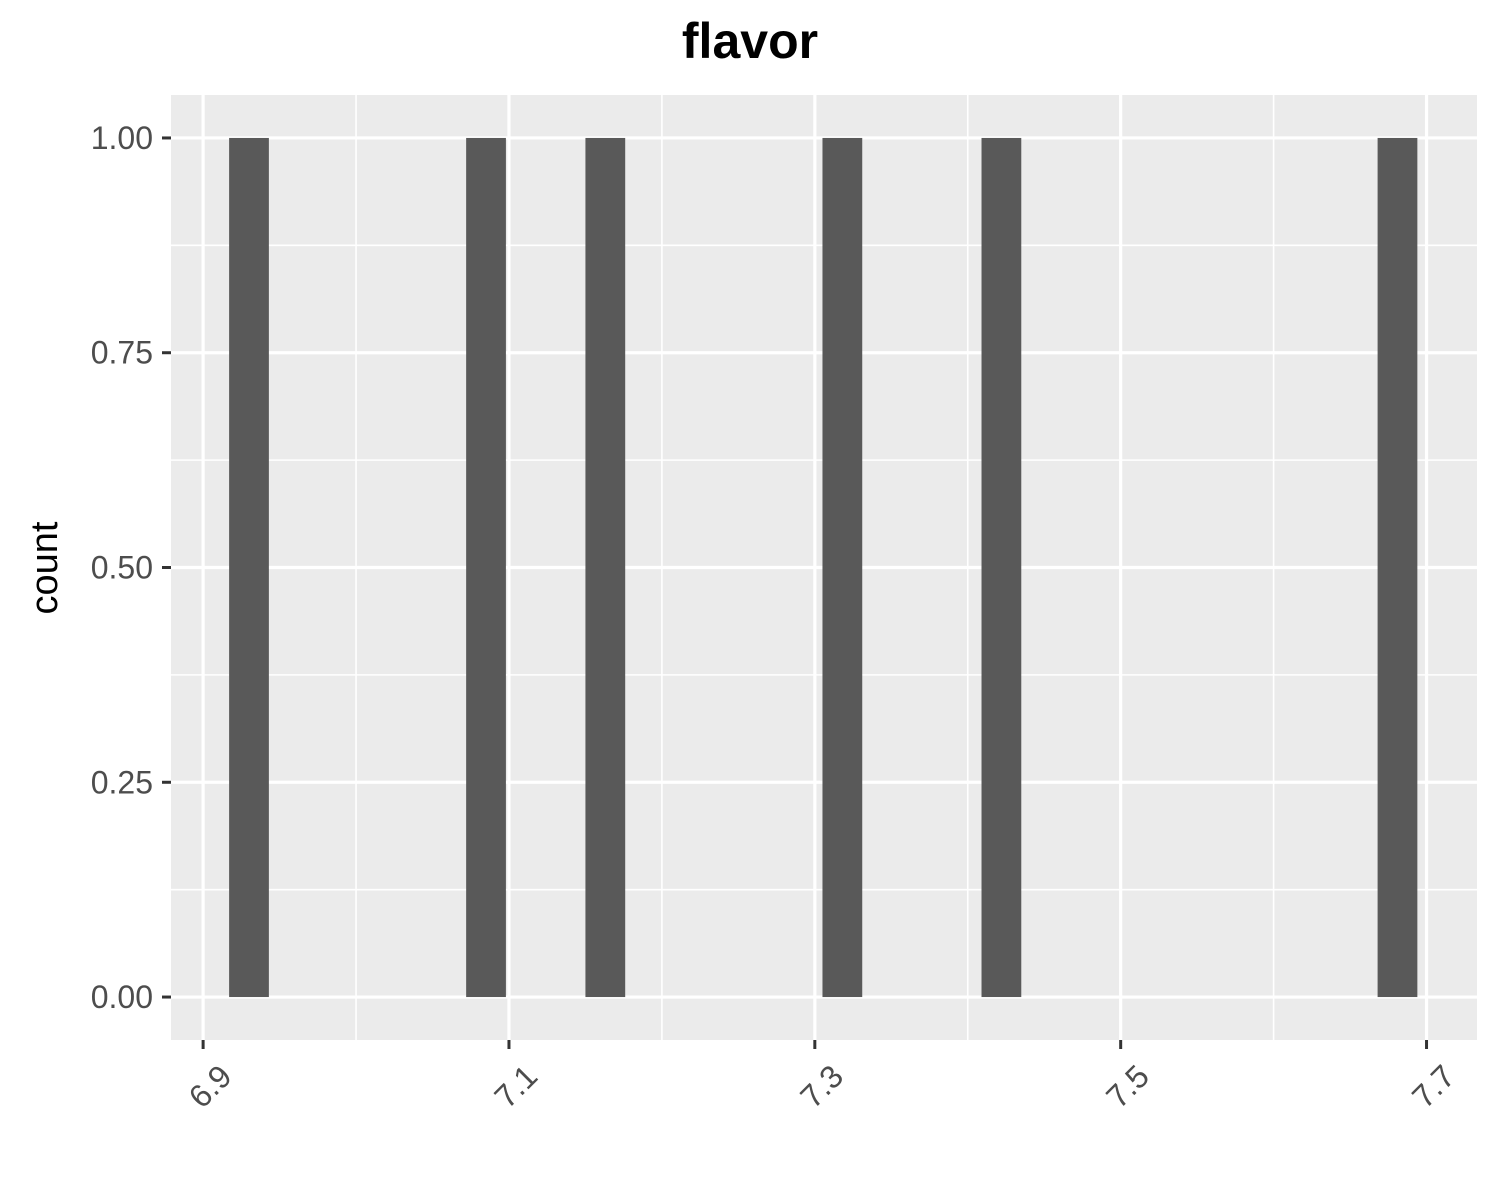  Describe the element at coordinates (210, 1086) in the screenshot. I see `x-tick-label: 6.9` at that location.